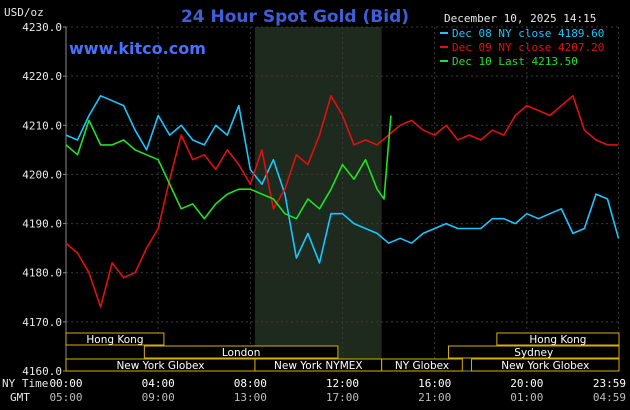 The height and width of the screenshot is (410, 630). What do you see at coordinates (515, 61) in the screenshot?
I see `legend-entry: Dec 10 Last 4213.50` at bounding box center [515, 61].